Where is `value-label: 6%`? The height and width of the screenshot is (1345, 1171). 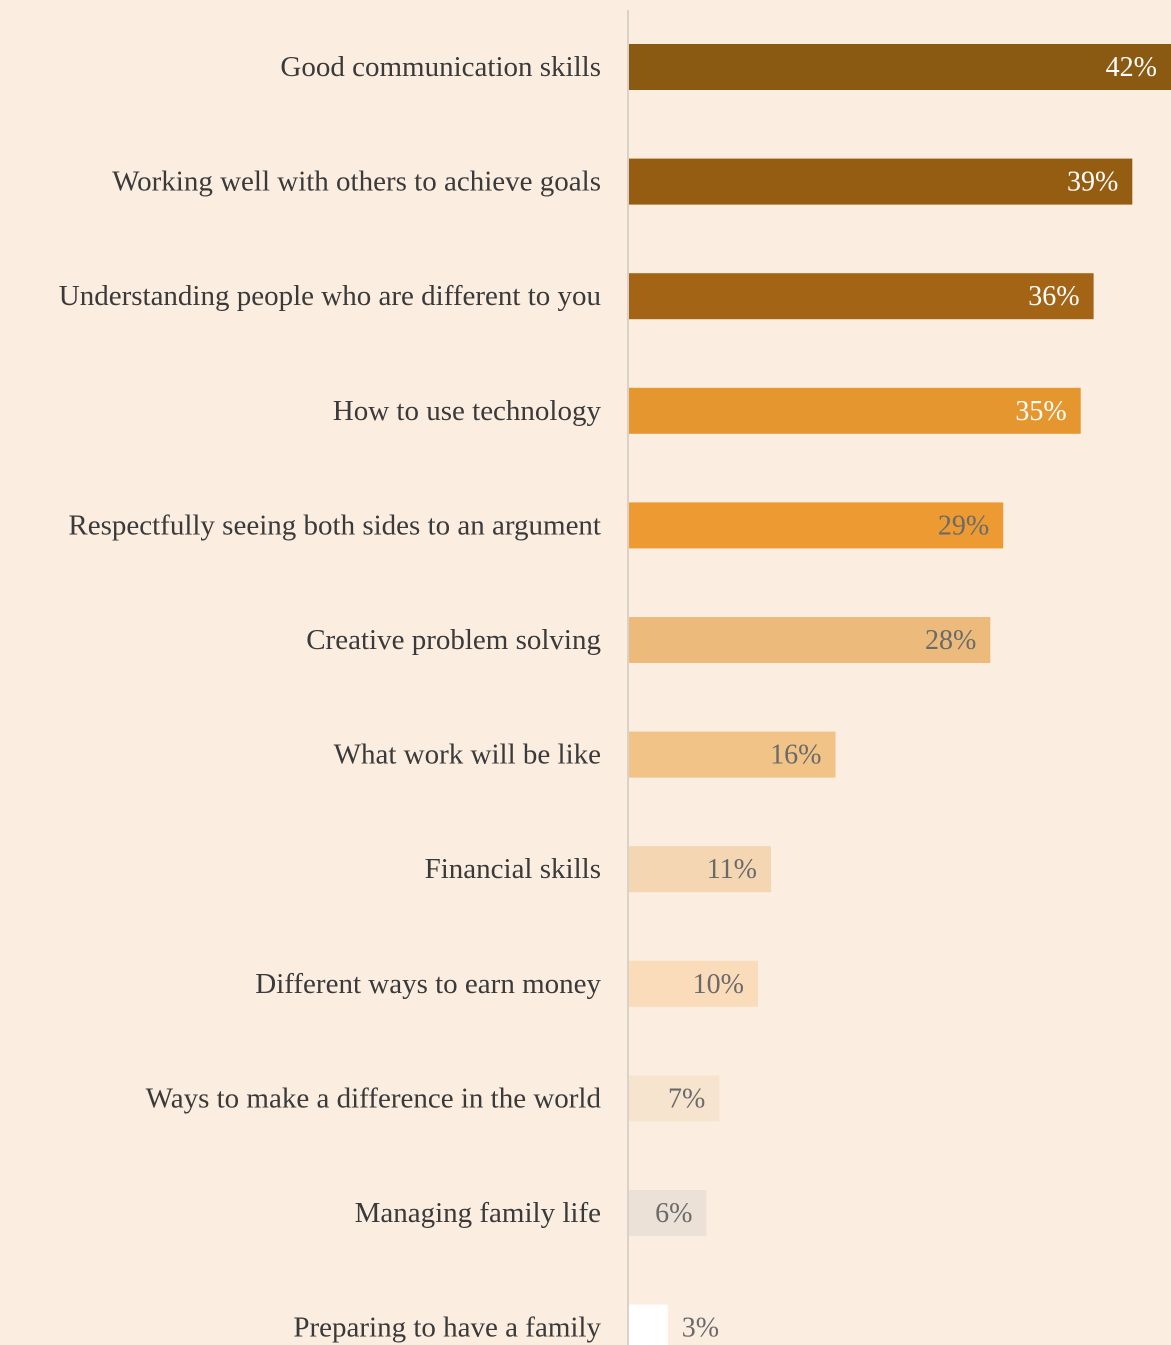 value-label: 6% is located at coordinates (673, 1213).